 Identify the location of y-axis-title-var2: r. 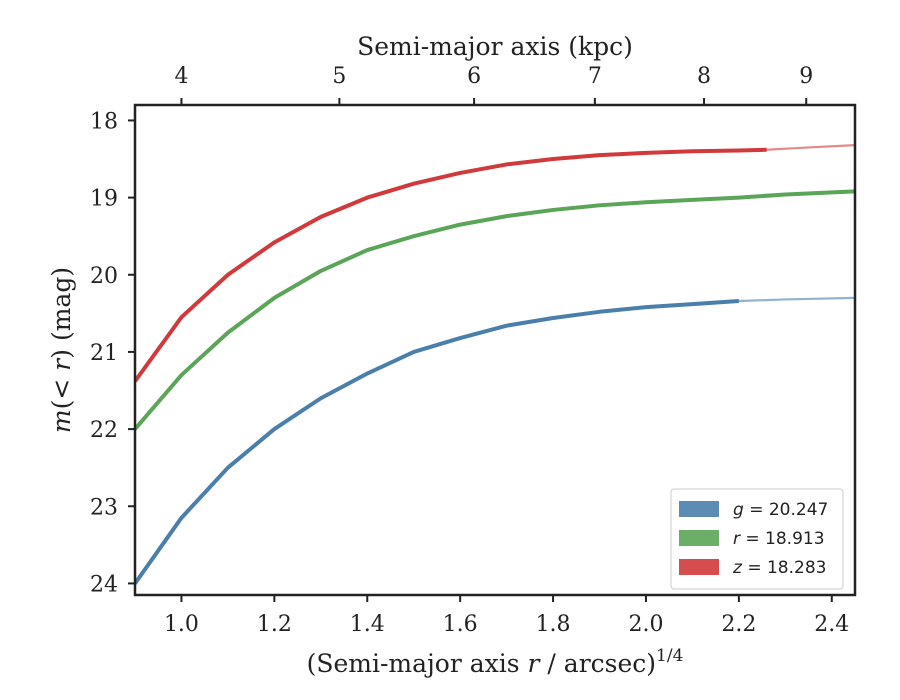
(61, 364).